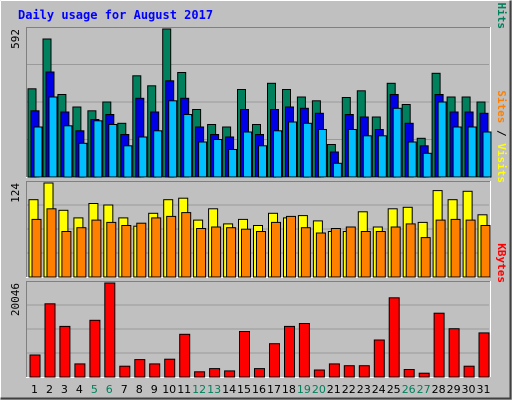 The height and width of the screenshot is (400, 512). I want to click on day-label: 6, so click(109, 389).